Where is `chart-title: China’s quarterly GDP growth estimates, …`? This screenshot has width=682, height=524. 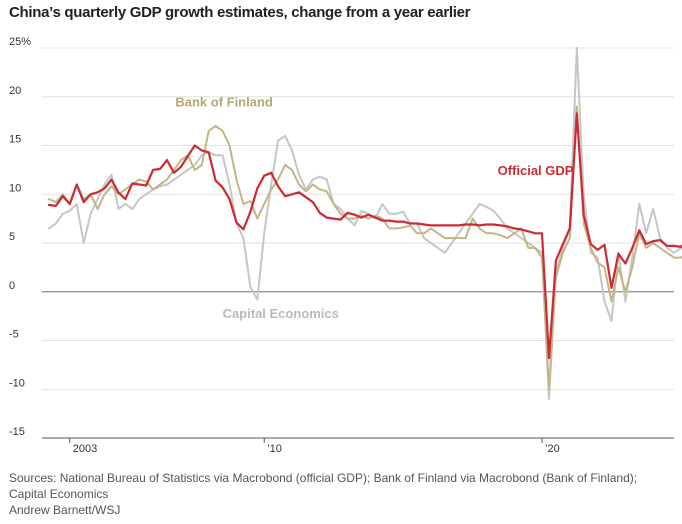
chart-title: China’s quarterly GDP growth estimates, … is located at coordinates (240, 12).